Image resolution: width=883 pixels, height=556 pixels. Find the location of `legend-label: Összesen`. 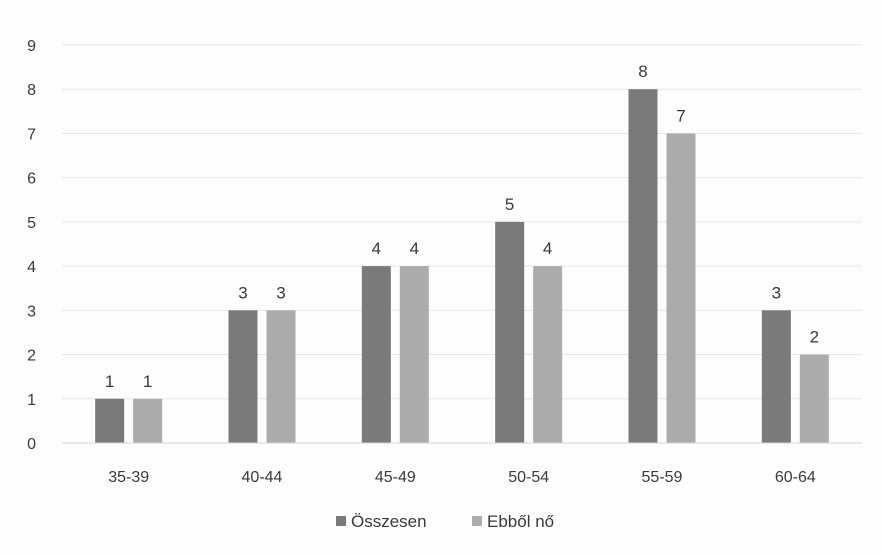

legend-label: Összesen is located at coordinates (389, 521).